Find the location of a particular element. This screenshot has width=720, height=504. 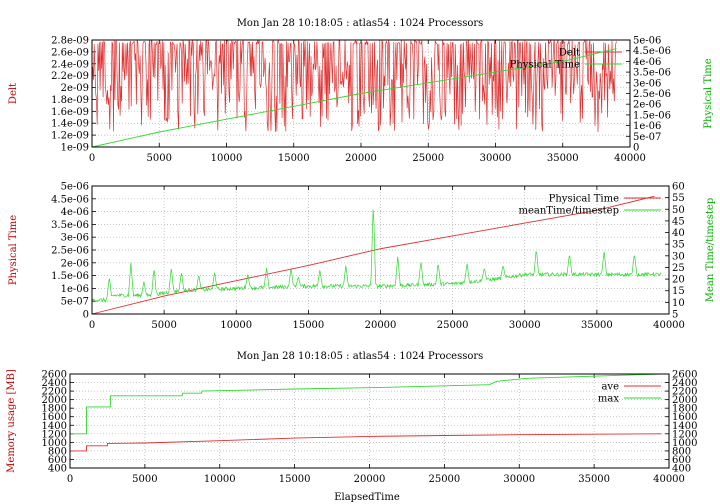

y-tick-label-left: 2600 is located at coordinates (54, 375).